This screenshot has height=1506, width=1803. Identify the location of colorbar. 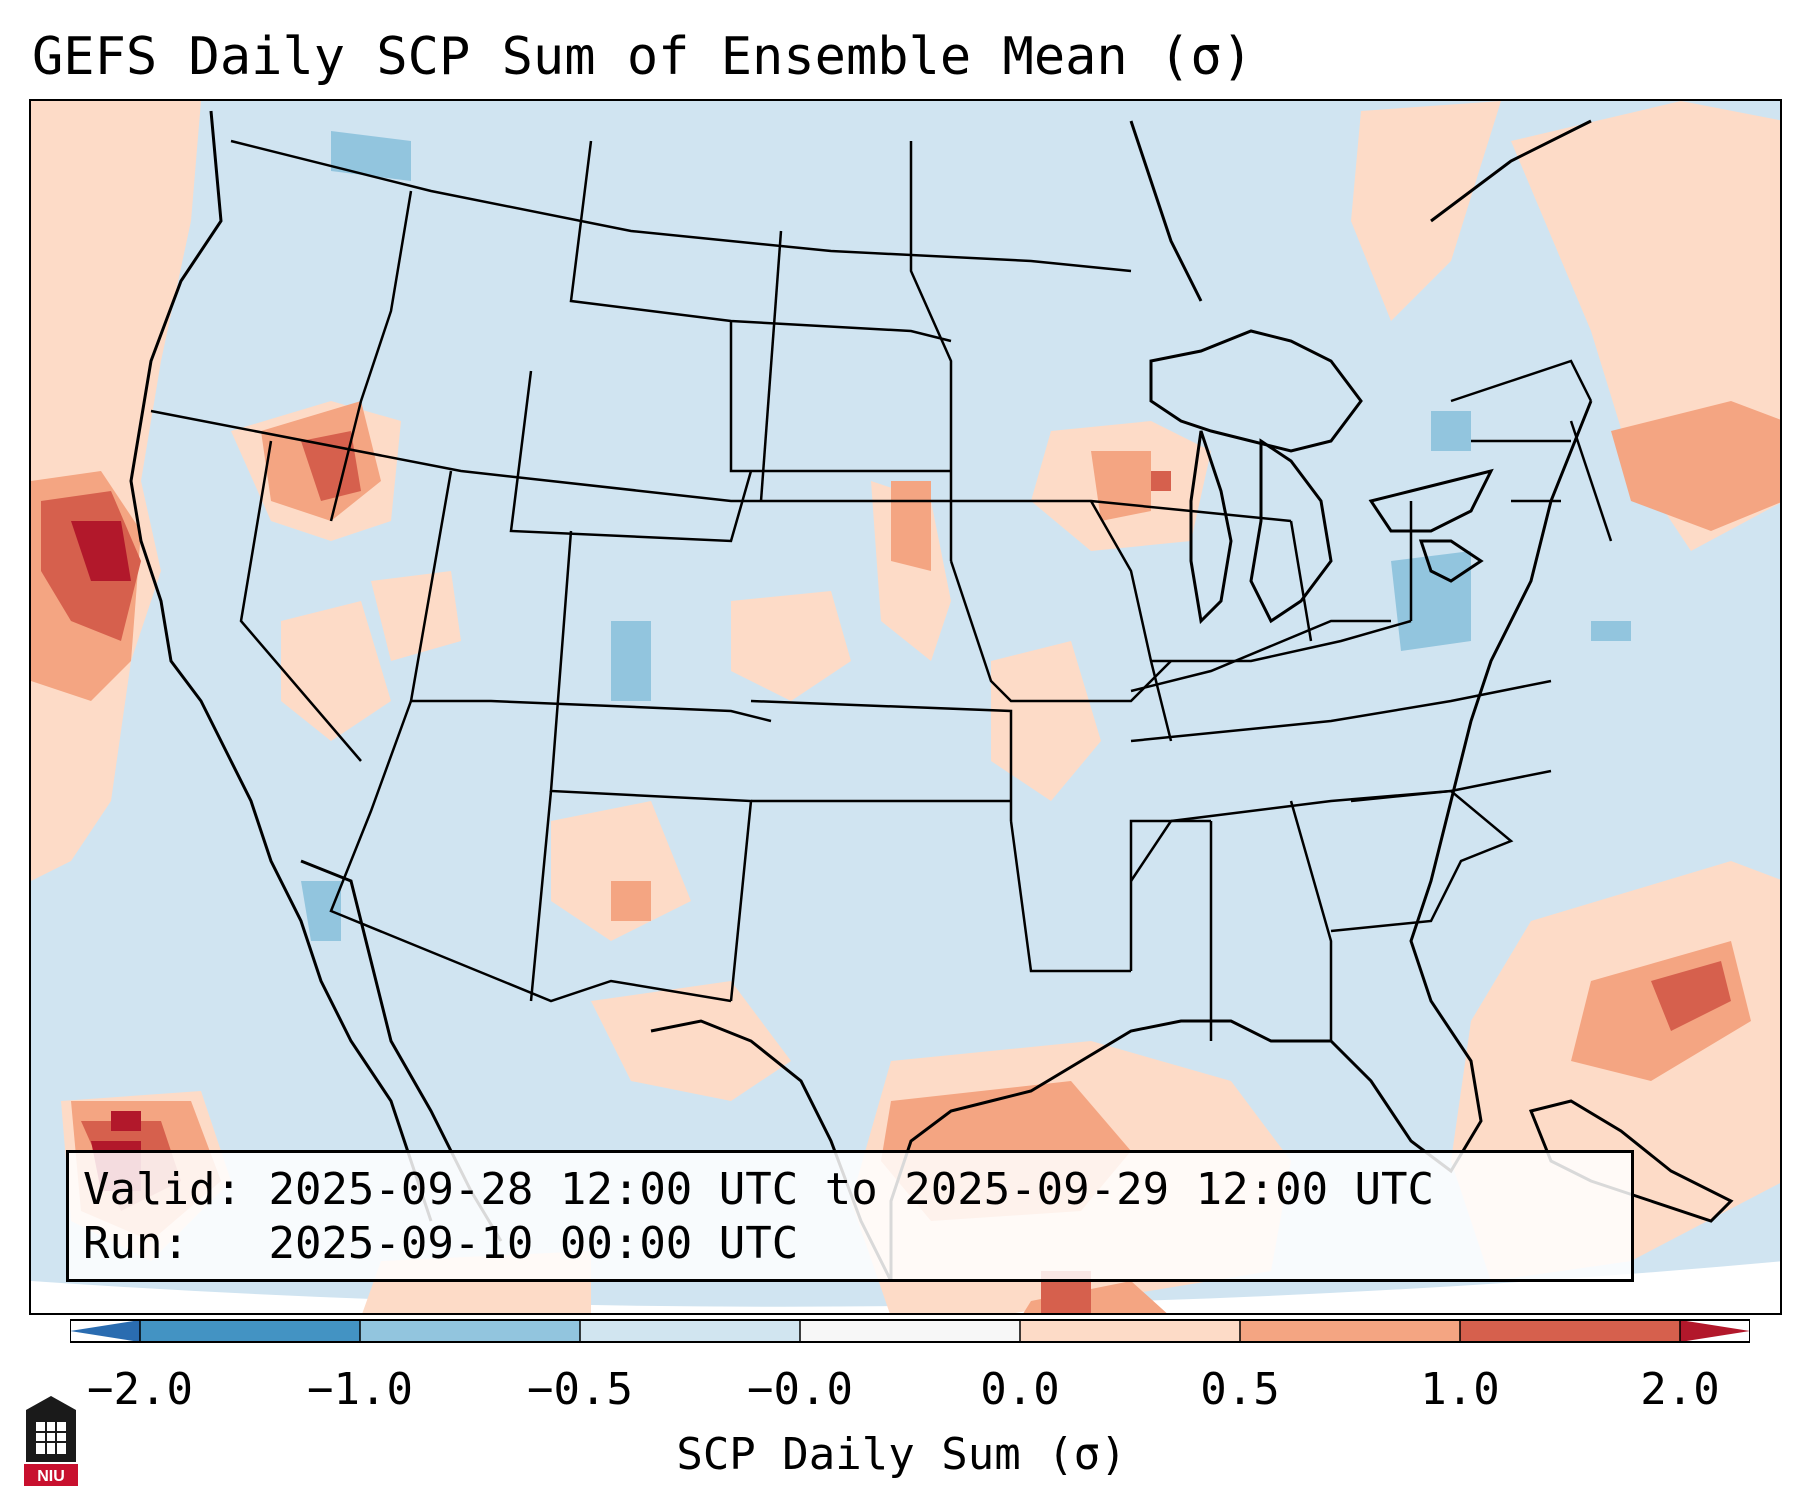
(910, 1331).